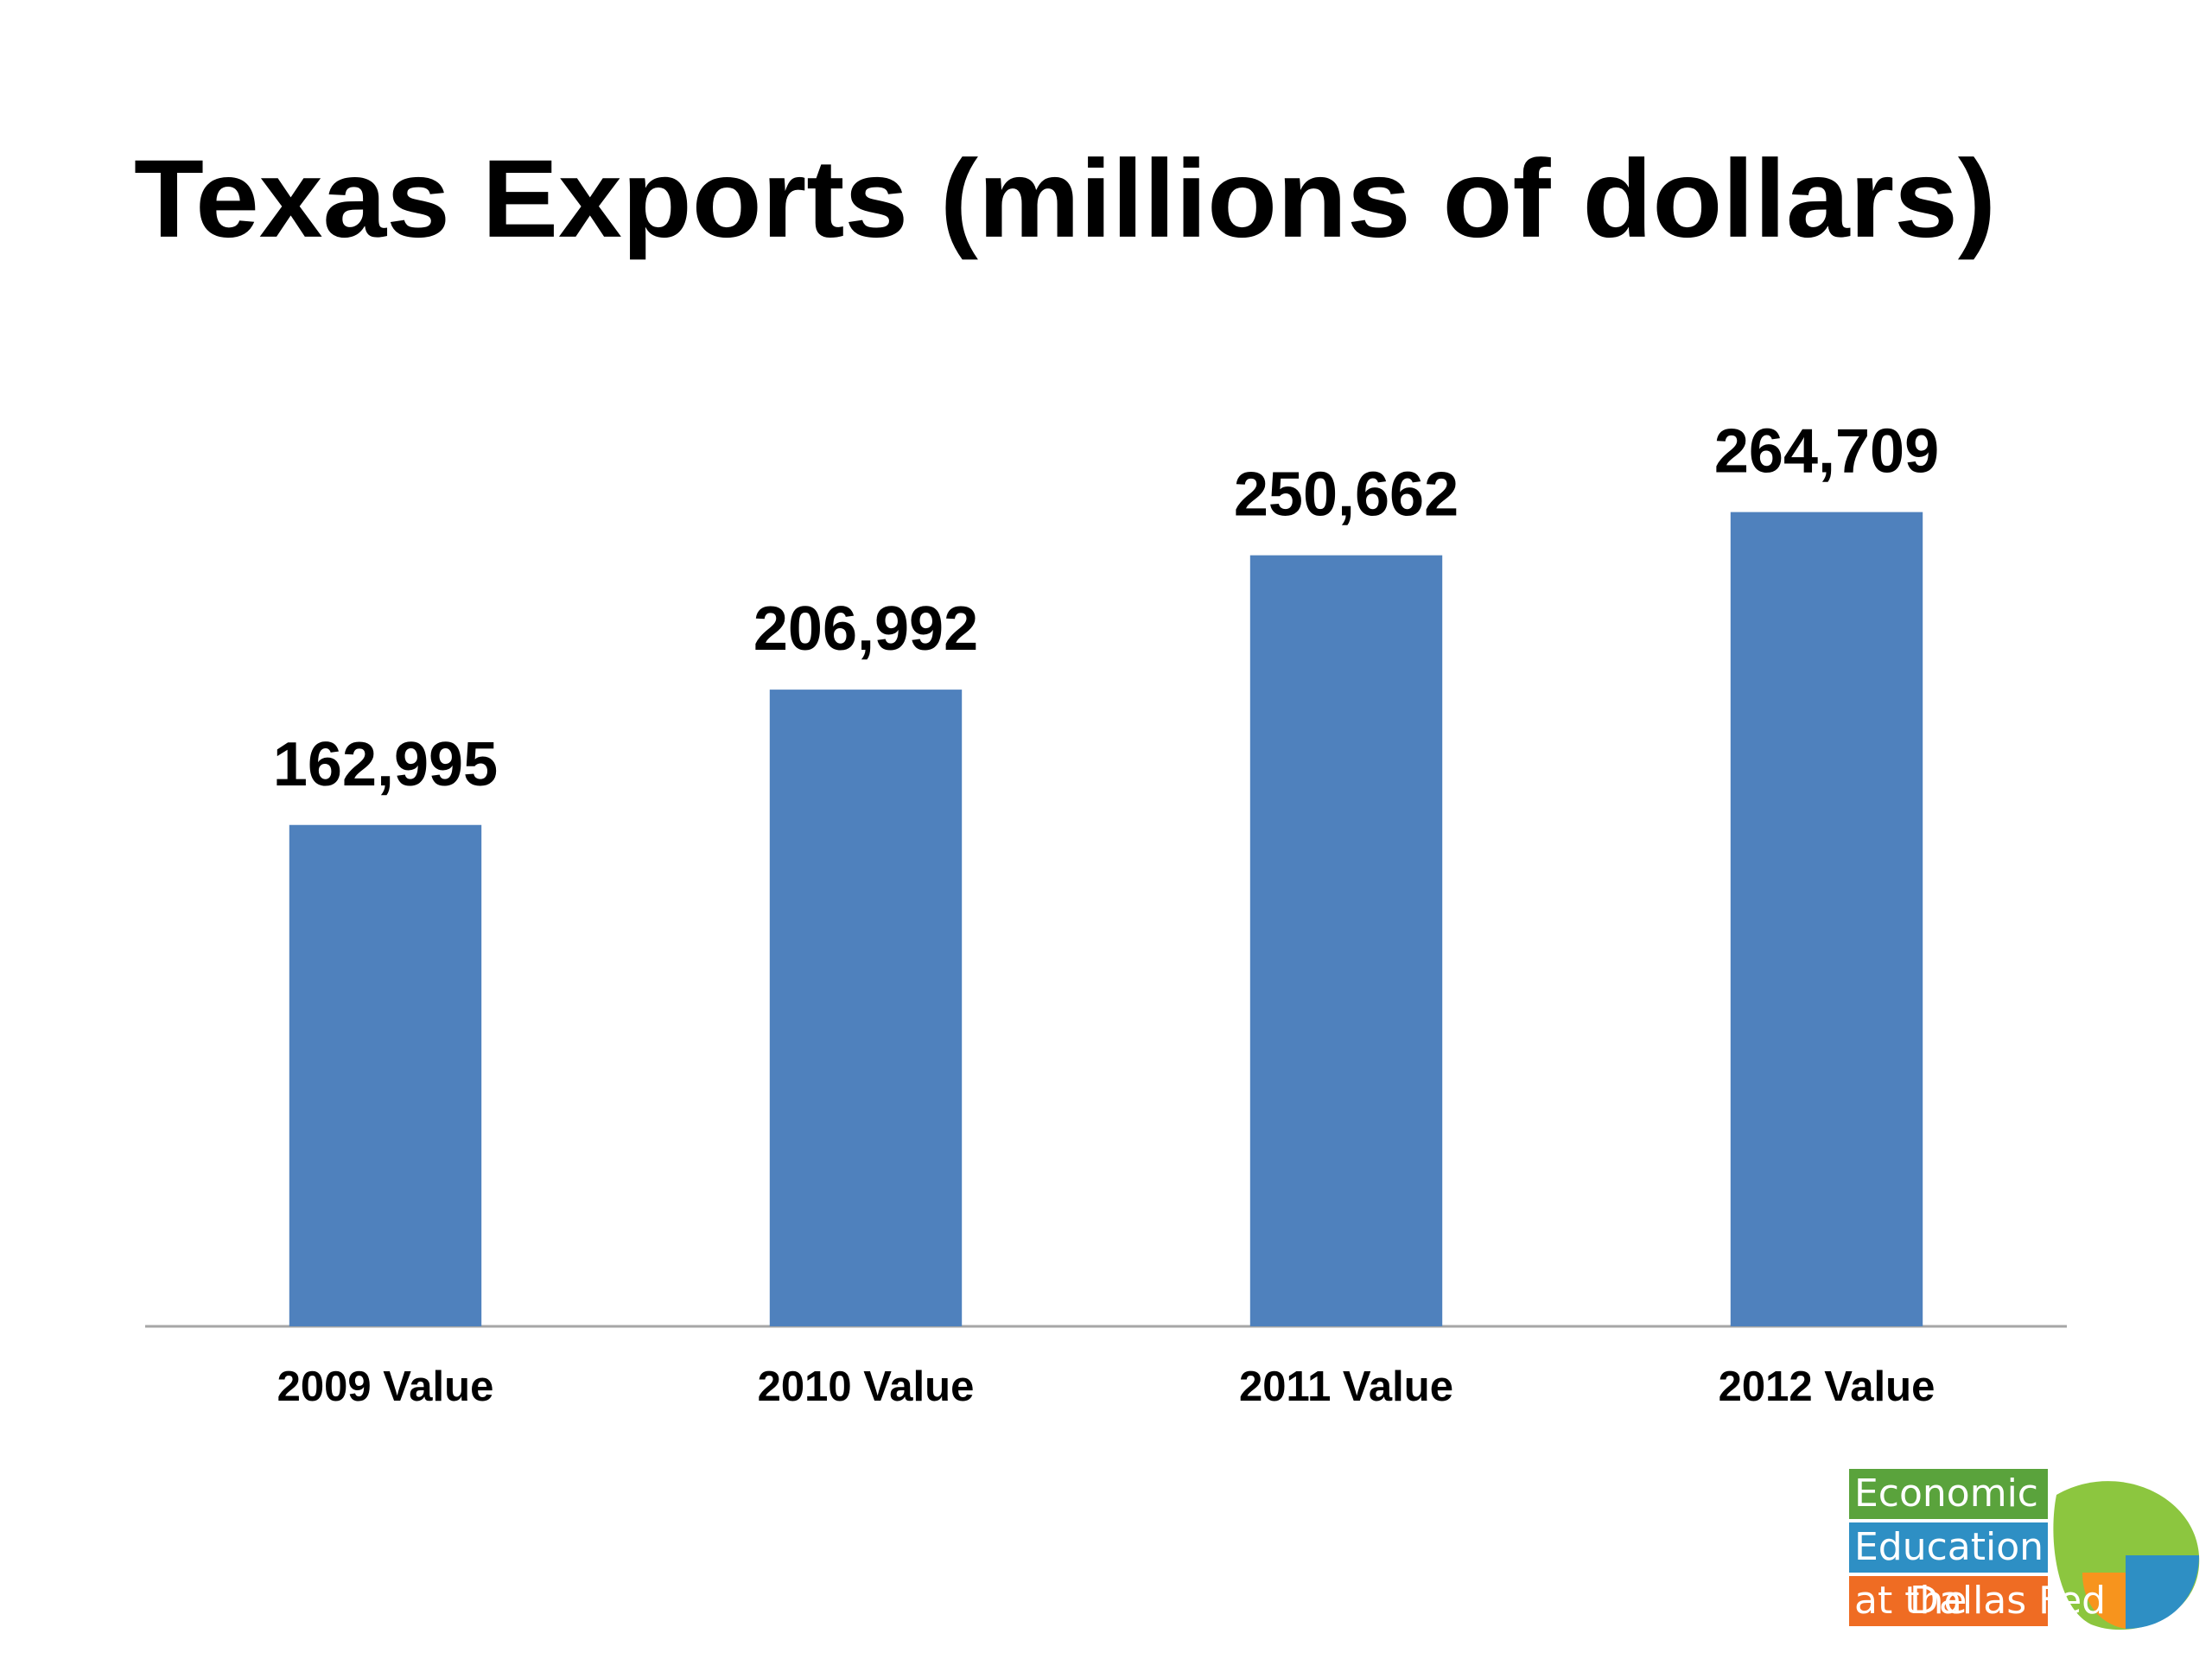  I want to click on x-tick-label: 2009 Value, so click(385, 1386).